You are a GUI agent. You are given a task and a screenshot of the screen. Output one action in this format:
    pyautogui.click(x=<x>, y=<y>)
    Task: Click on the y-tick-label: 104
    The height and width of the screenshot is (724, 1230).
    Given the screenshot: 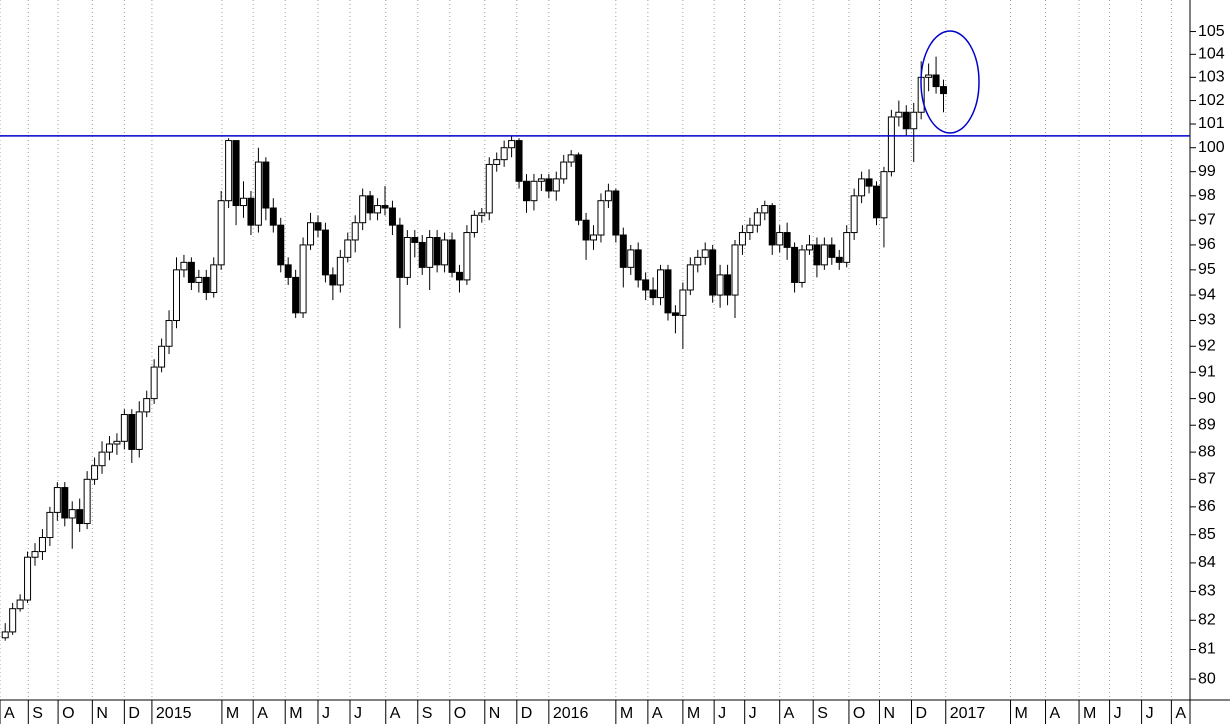 What is the action you would take?
    pyautogui.click(x=1211, y=54)
    